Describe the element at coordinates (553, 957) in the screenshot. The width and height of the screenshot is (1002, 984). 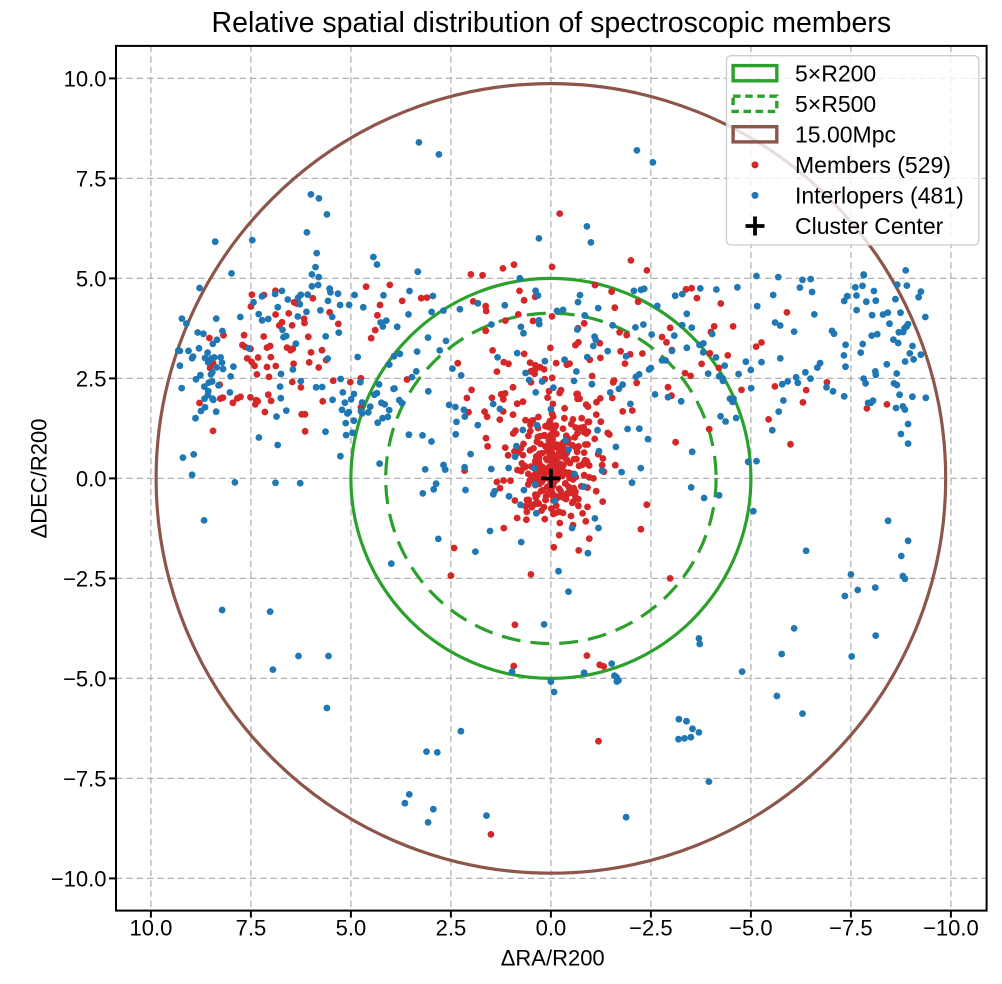
I see `svg-text: ΔRA/R200` at that location.